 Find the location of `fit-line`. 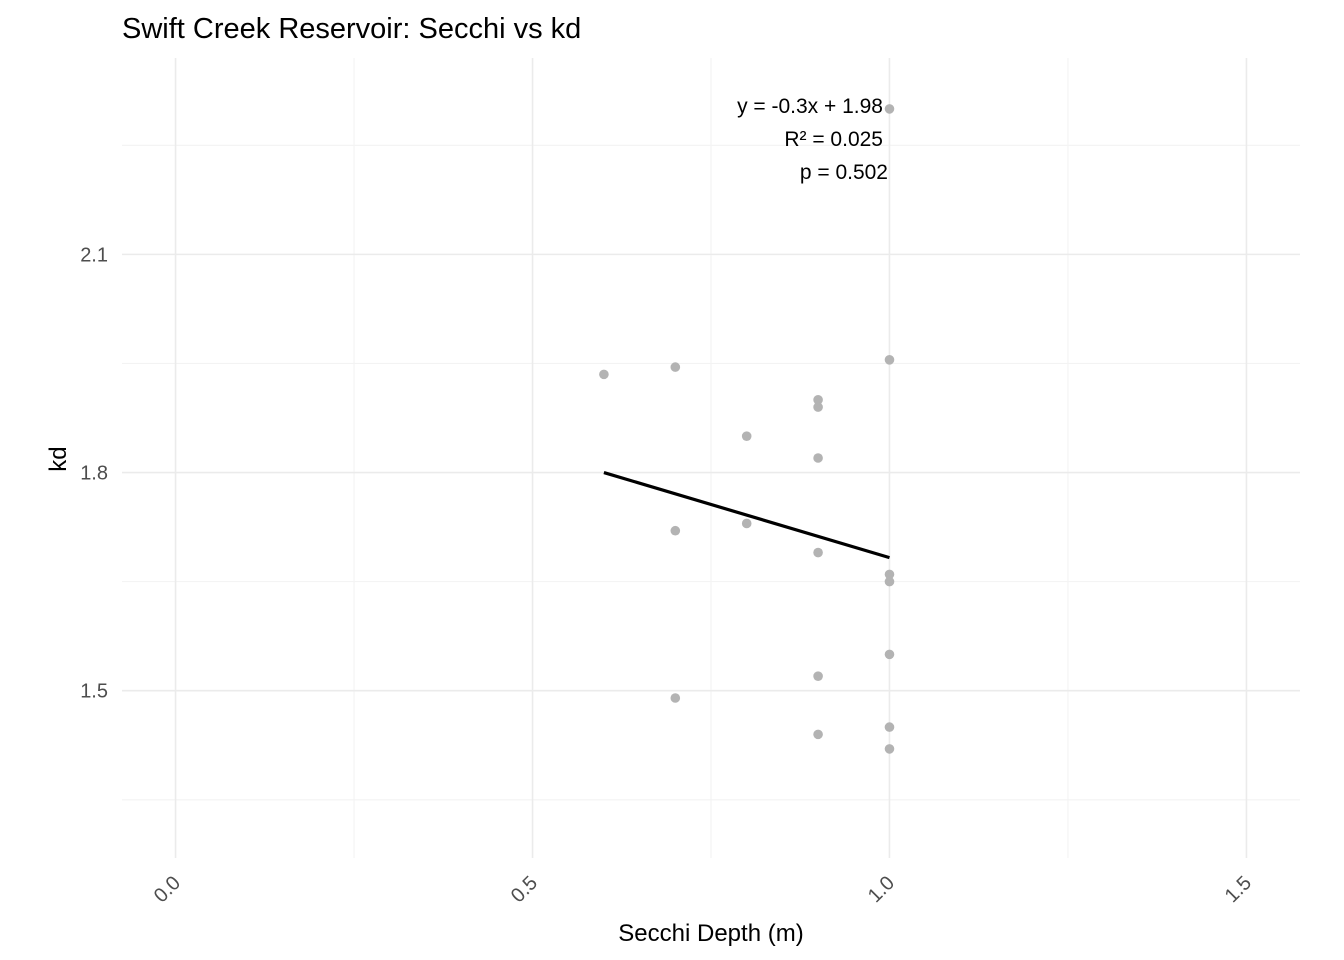

fit-line is located at coordinates (746, 515).